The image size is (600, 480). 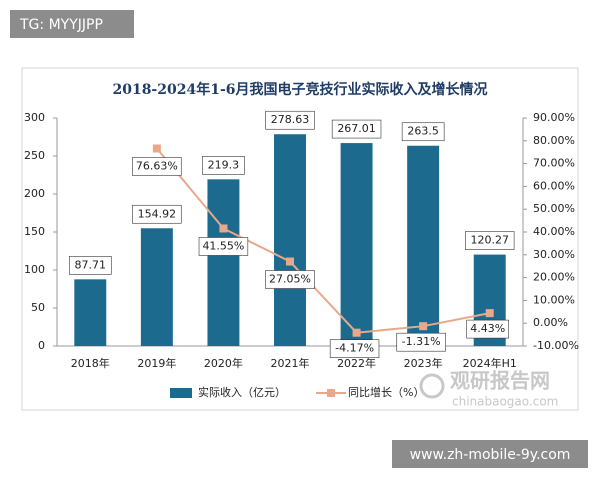 I want to click on x-tick-label: 2022年, so click(x=356, y=363).